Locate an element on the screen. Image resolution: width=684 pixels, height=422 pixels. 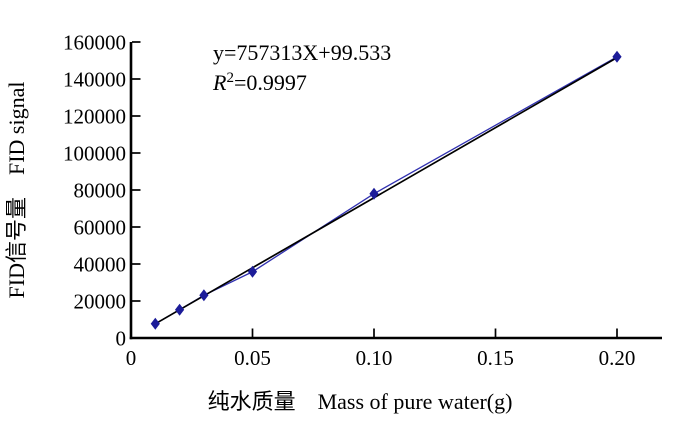
x-tick-label: 0.05 is located at coordinates (252, 358).